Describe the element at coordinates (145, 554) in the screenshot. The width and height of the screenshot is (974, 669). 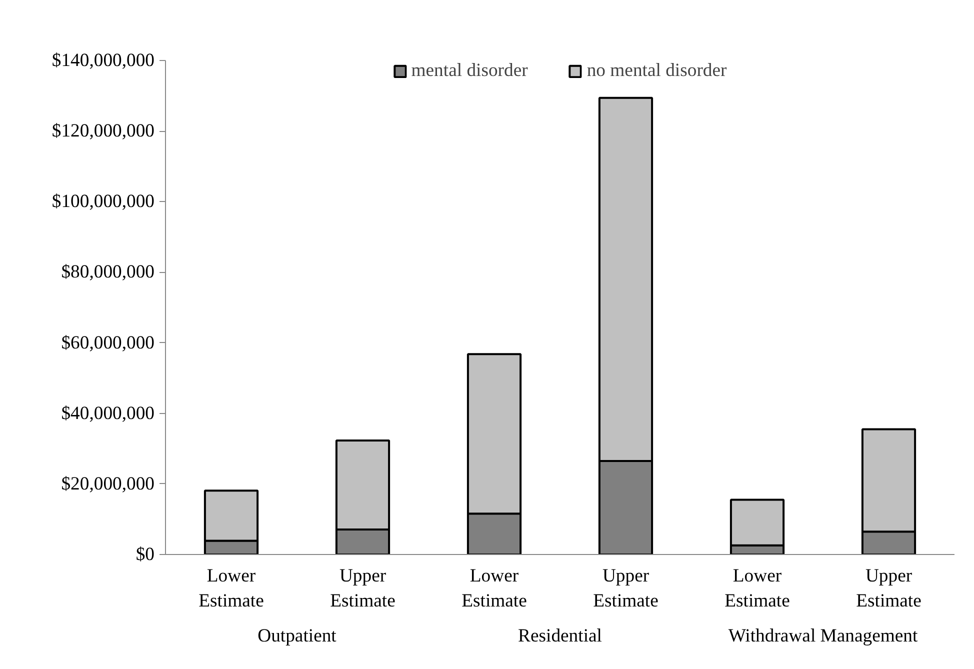
I see `y-tick-label: $0` at that location.